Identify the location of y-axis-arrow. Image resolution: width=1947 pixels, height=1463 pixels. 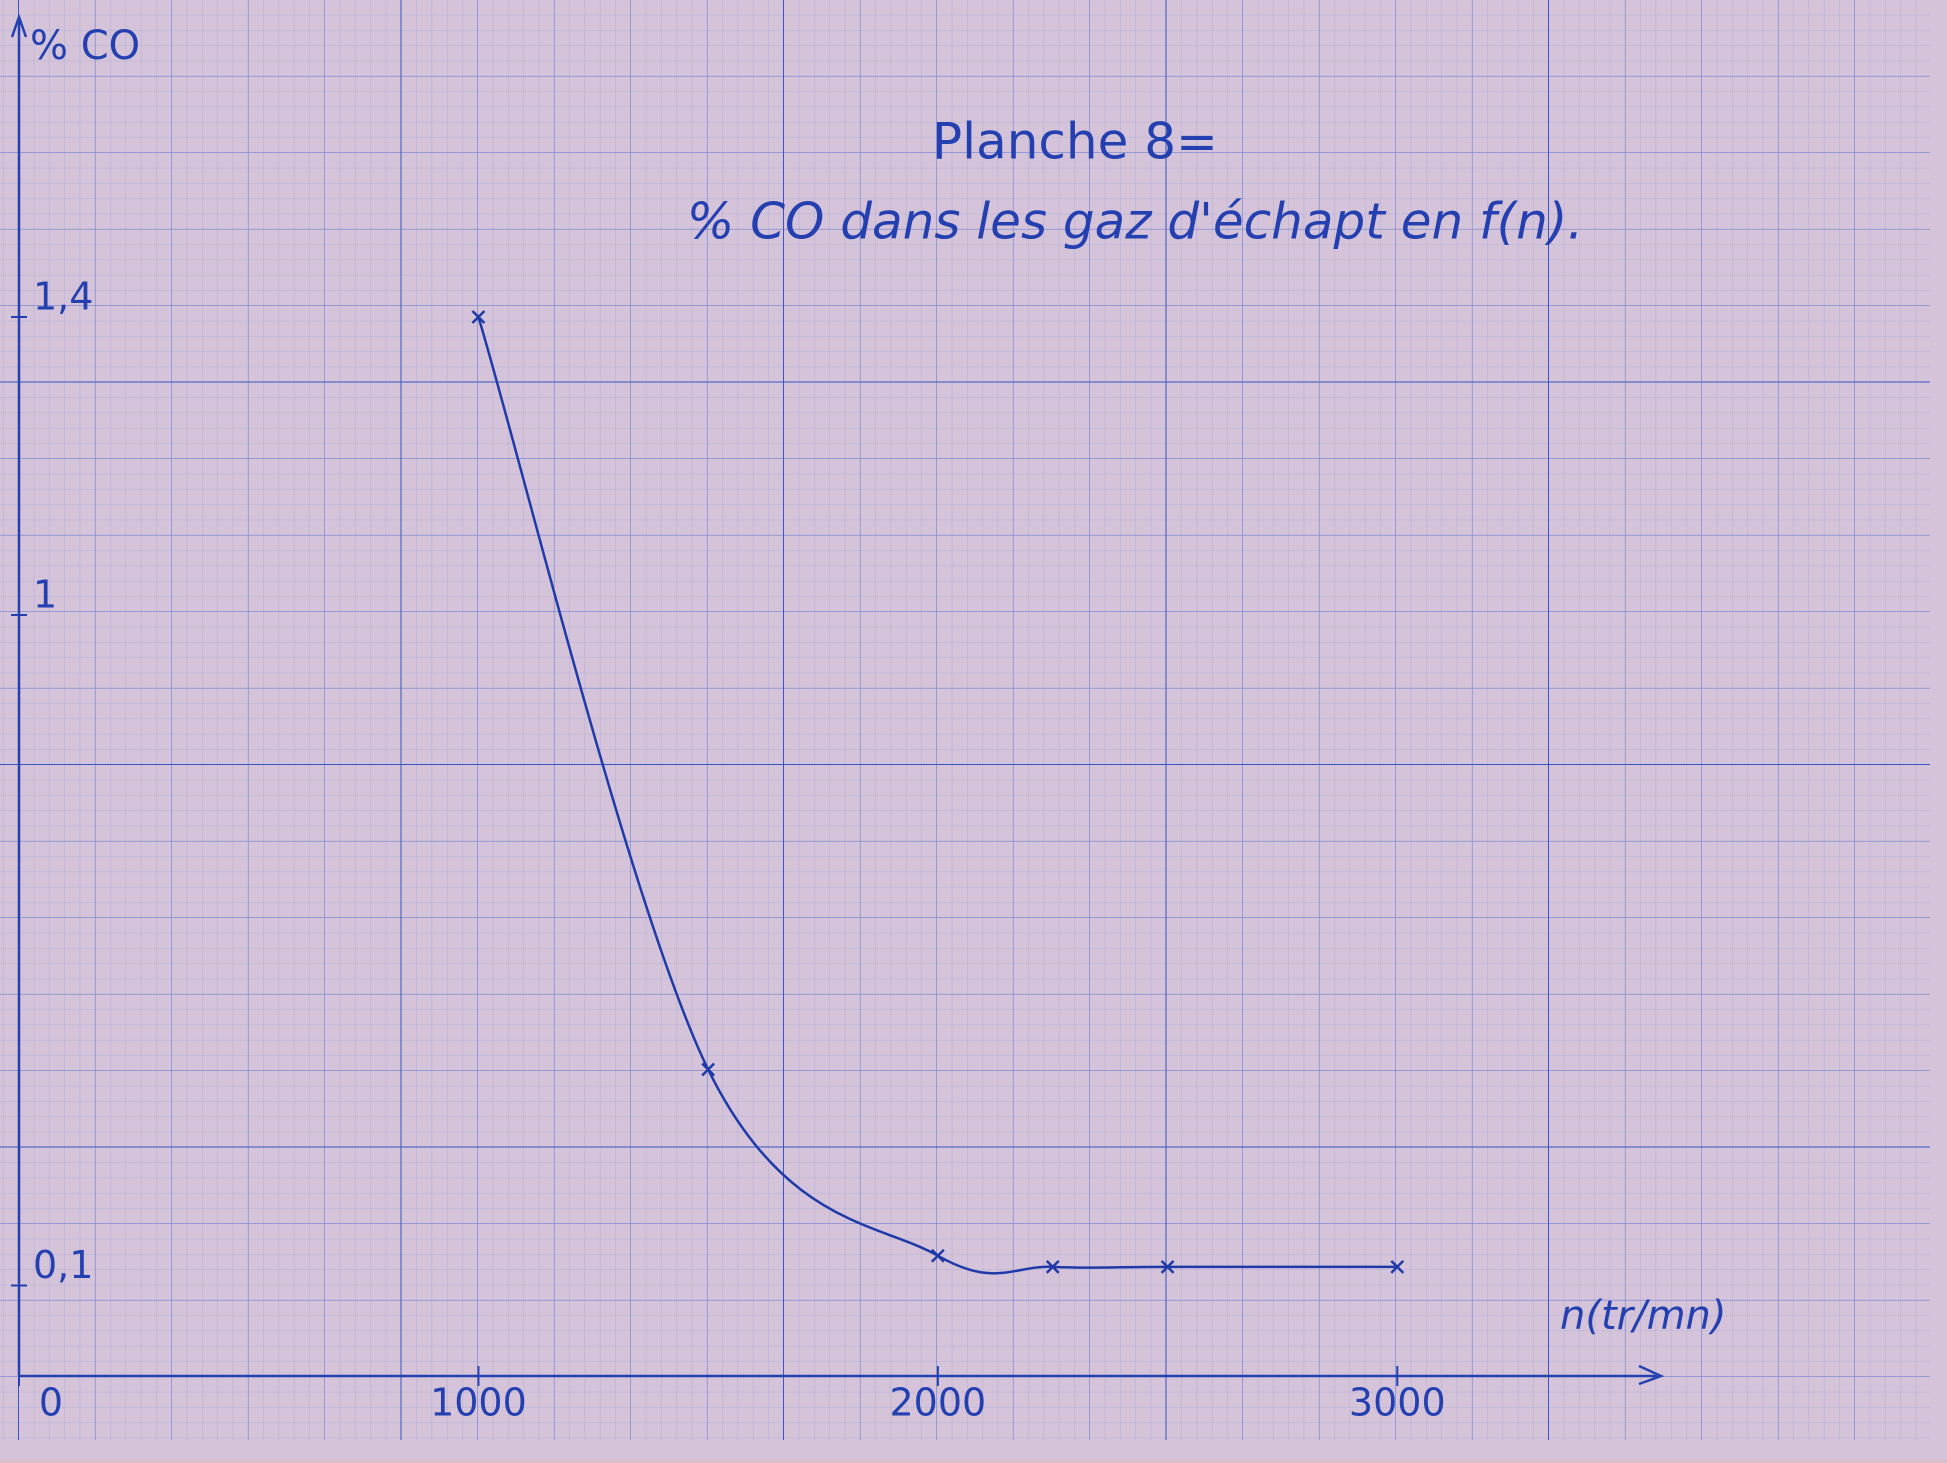
(19, 25).